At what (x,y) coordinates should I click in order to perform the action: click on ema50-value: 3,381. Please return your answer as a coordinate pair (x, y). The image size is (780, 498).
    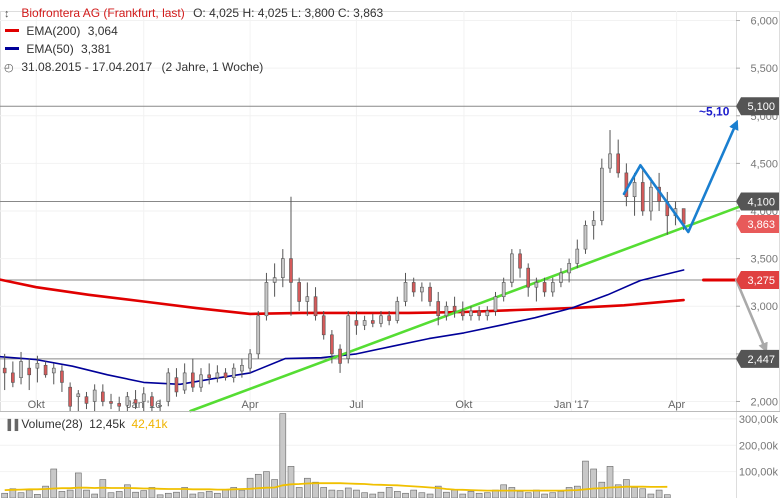
    Looking at the image, I should click on (96, 49).